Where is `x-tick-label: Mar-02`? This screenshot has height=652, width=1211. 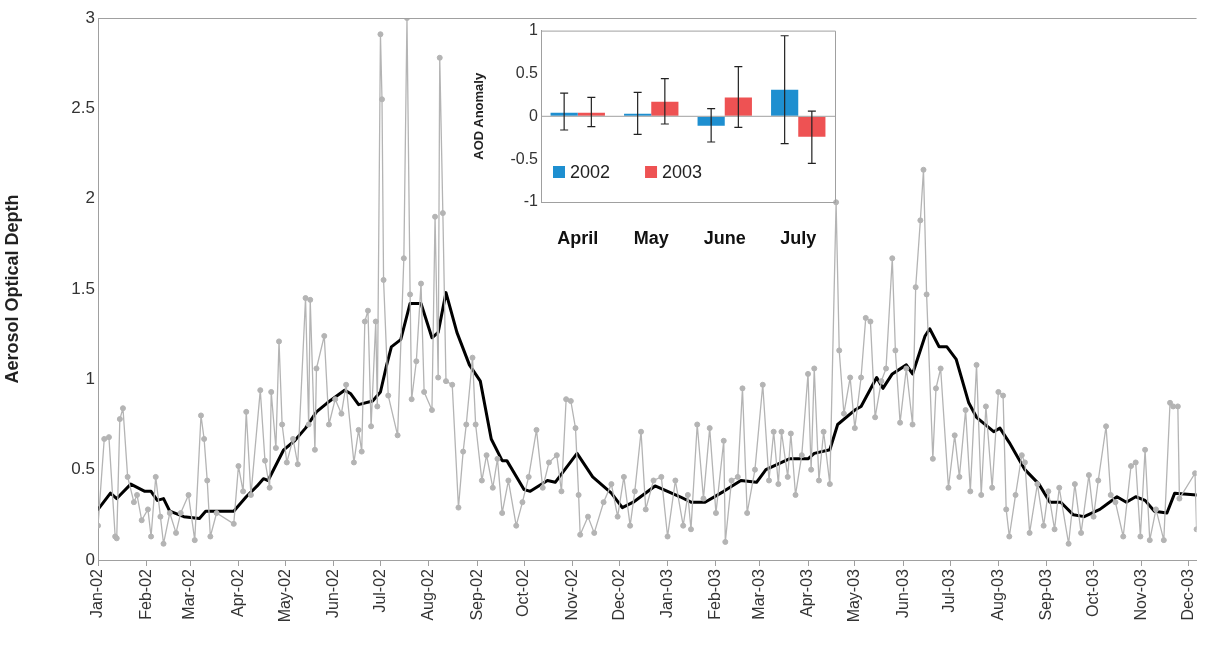
x-tick-label: Mar-02 is located at coordinates (189, 594).